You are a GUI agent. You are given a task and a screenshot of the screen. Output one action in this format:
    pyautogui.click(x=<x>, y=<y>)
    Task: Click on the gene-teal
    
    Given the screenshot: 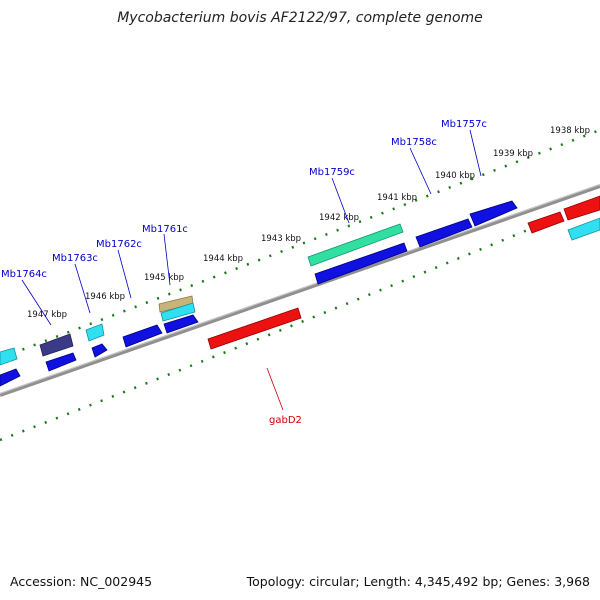 What is the action you would take?
    pyautogui.click(x=355, y=245)
    